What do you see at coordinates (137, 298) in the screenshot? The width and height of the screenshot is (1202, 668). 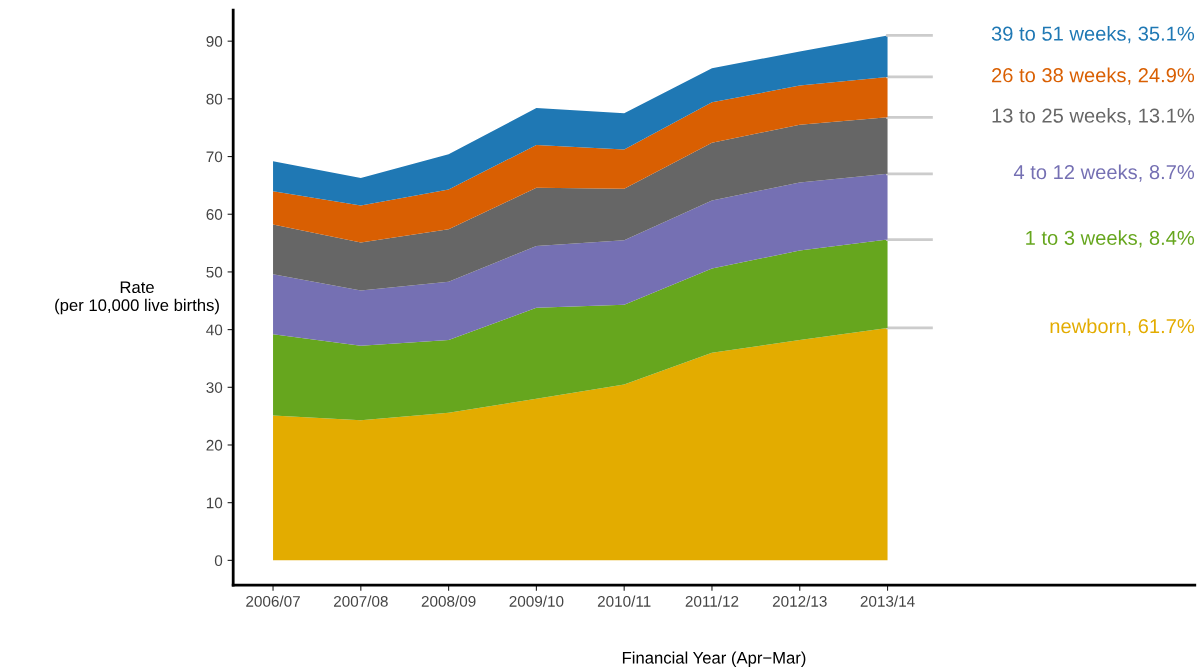 I see `y-axis-title: Rate (per 10,000 live births)` at bounding box center [137, 298].